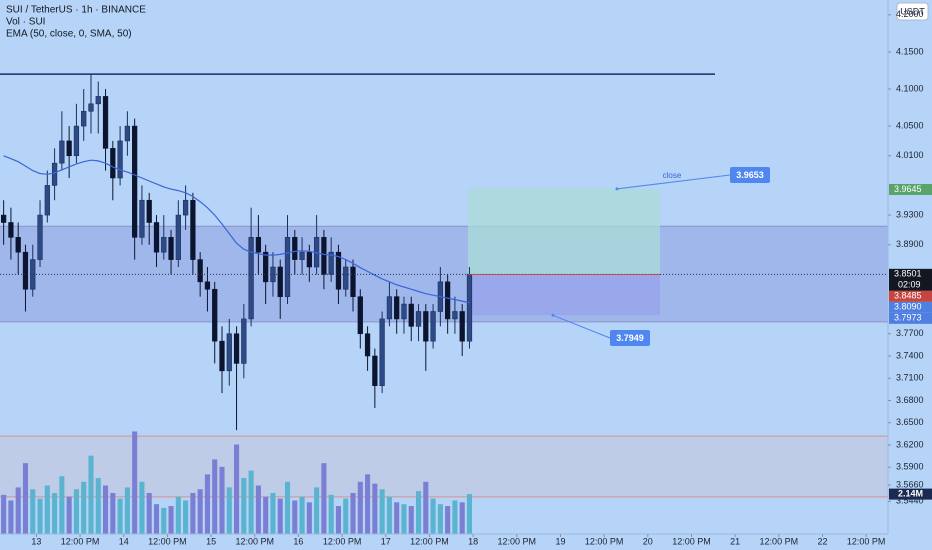 Image resolution: width=932 pixels, height=550 pixels. I want to click on price-label: 3.8090, so click(908, 307).